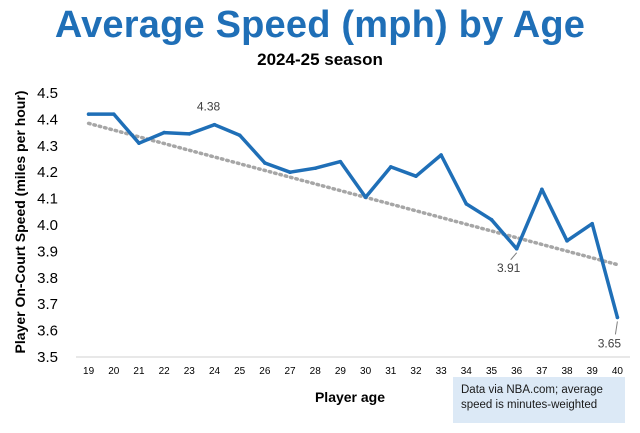 The width and height of the screenshot is (640, 433). What do you see at coordinates (240, 371) in the screenshot?
I see `x-tick-label: 25` at bounding box center [240, 371].